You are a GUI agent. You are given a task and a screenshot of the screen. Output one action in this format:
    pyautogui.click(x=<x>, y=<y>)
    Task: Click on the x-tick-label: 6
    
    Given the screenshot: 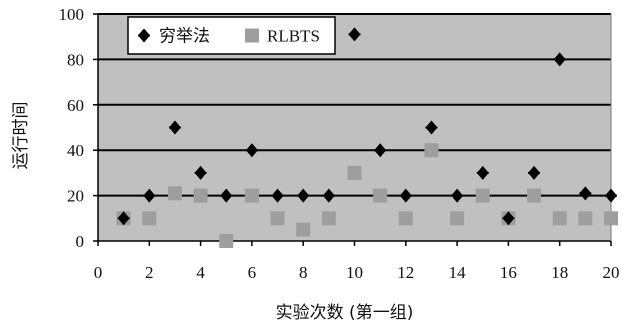 What is the action you would take?
    pyautogui.click(x=252, y=272)
    